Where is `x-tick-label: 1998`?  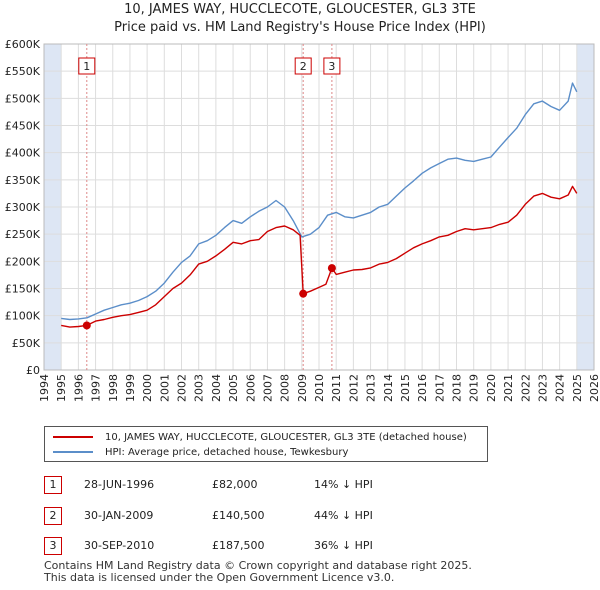
x-tick-label: 1998 is located at coordinates (113, 388).